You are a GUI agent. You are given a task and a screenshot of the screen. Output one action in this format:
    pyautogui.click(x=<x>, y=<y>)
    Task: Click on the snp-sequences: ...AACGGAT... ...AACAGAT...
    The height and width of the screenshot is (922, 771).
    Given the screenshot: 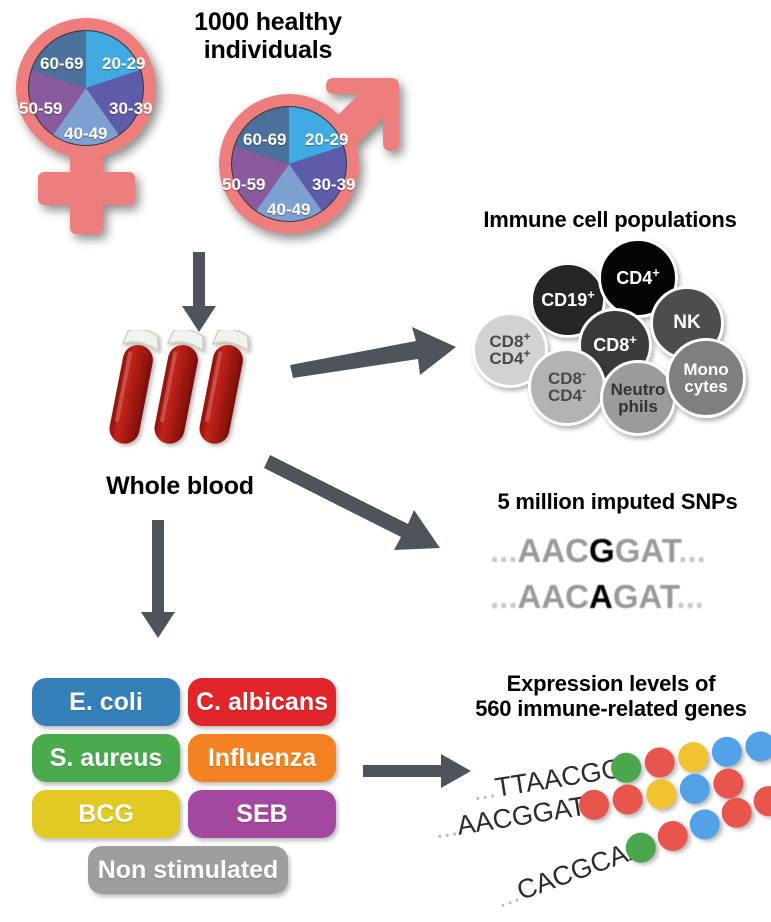 What is the action you would take?
    pyautogui.click(x=620, y=574)
    